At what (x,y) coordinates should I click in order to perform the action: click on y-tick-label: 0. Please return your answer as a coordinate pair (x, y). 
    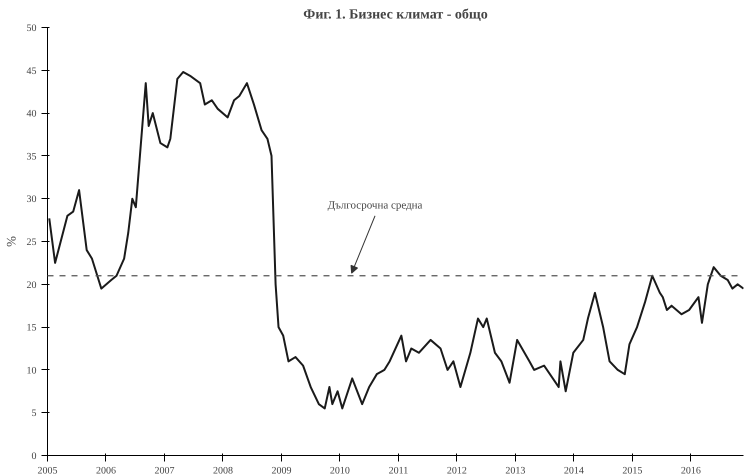
    Looking at the image, I should click on (34, 456).